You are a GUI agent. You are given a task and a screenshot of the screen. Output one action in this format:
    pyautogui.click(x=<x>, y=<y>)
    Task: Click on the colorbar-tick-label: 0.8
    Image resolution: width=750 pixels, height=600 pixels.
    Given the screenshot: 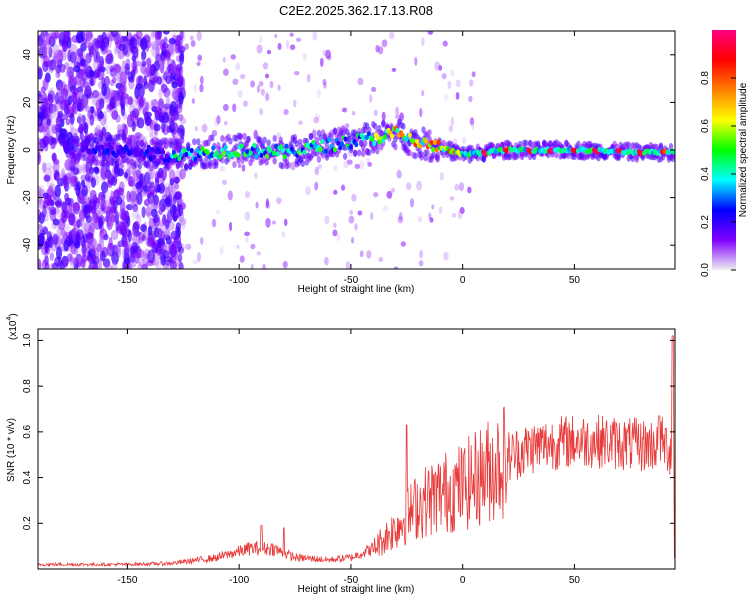 What is the action you would take?
    pyautogui.click(x=705, y=78)
    